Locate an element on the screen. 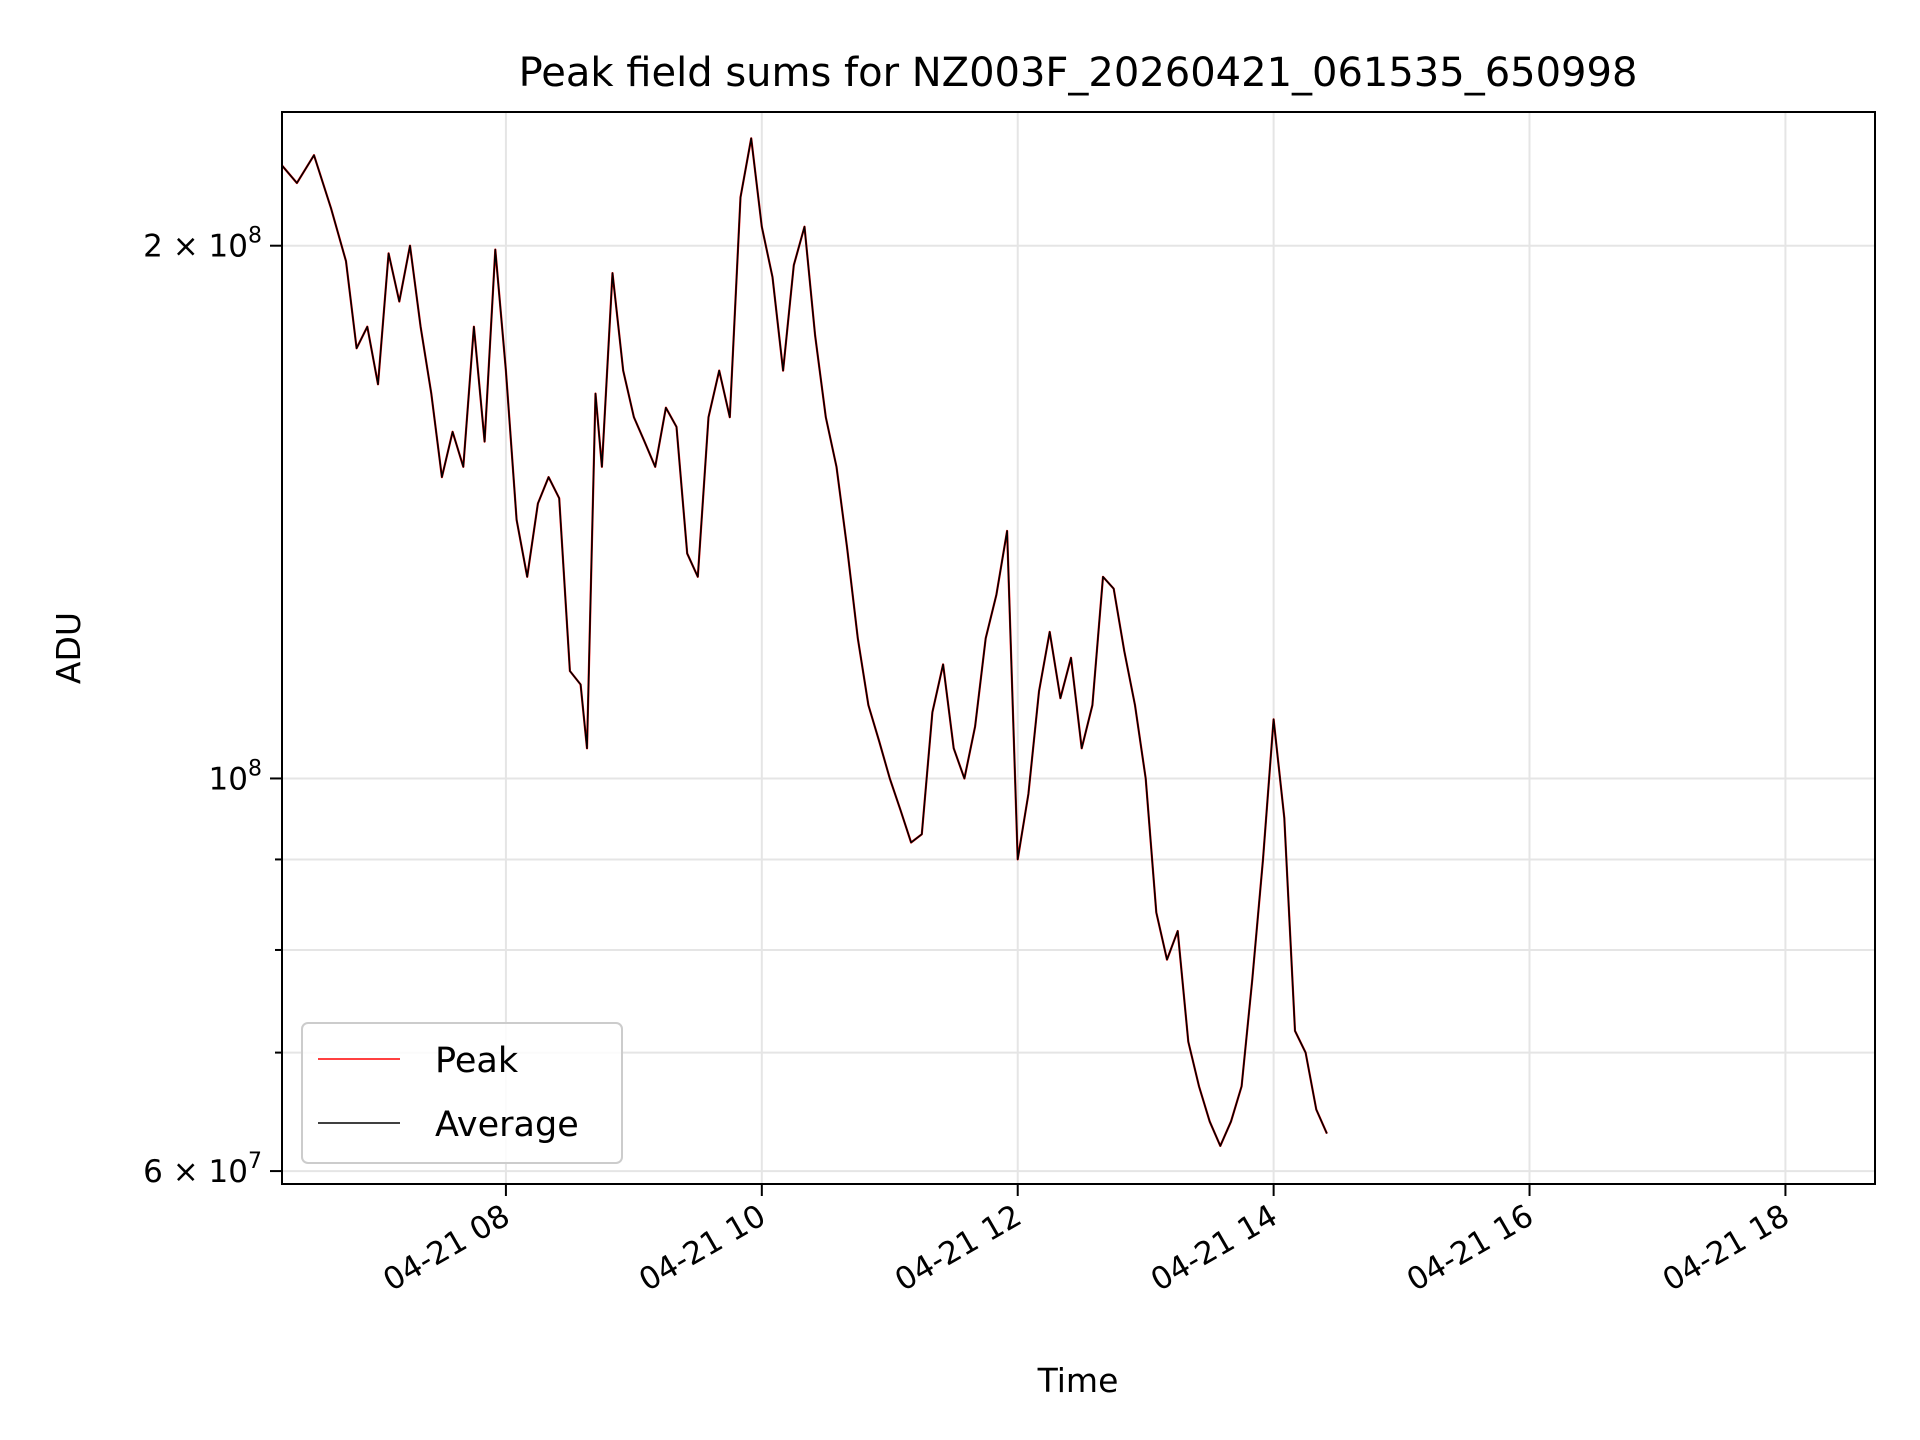 This screenshot has height=1440, width=1920. y-axis: 6 × 107 108 2 × 108 is located at coordinates (212, 707).